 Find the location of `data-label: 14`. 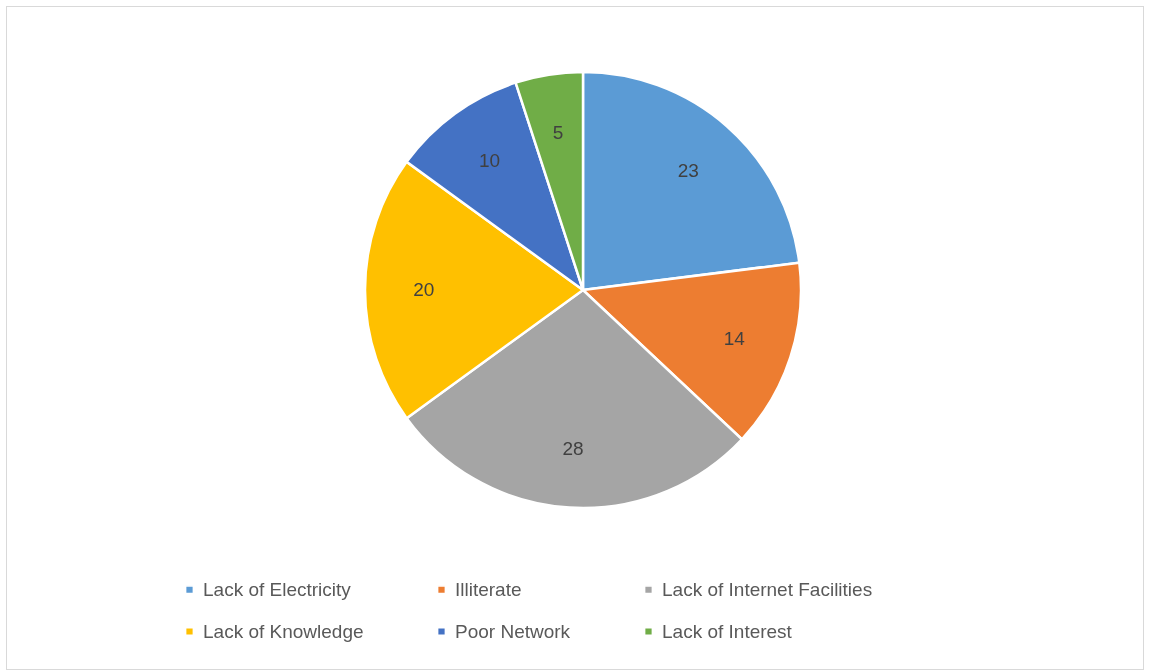

data-label: 14 is located at coordinates (734, 339).